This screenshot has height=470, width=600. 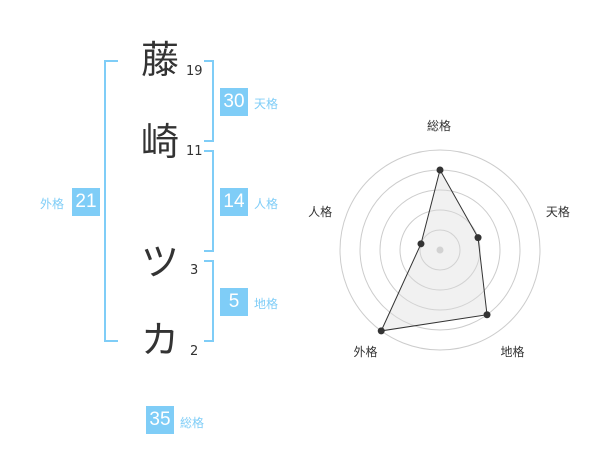 I want to click on stroke-count: 2, so click(x=194, y=351).